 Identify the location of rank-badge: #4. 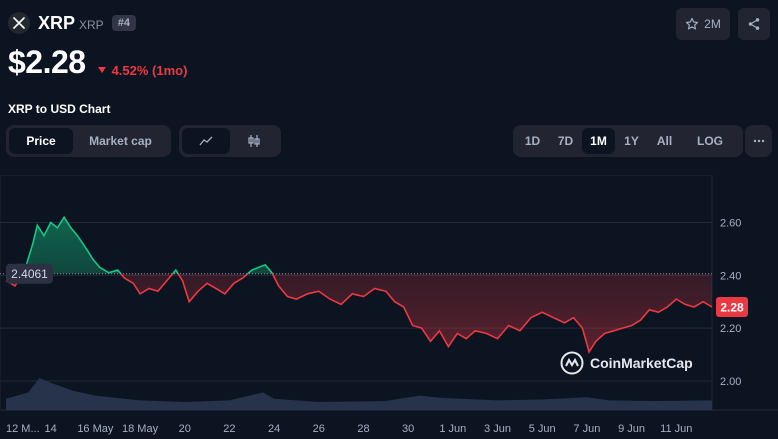
(123, 23).